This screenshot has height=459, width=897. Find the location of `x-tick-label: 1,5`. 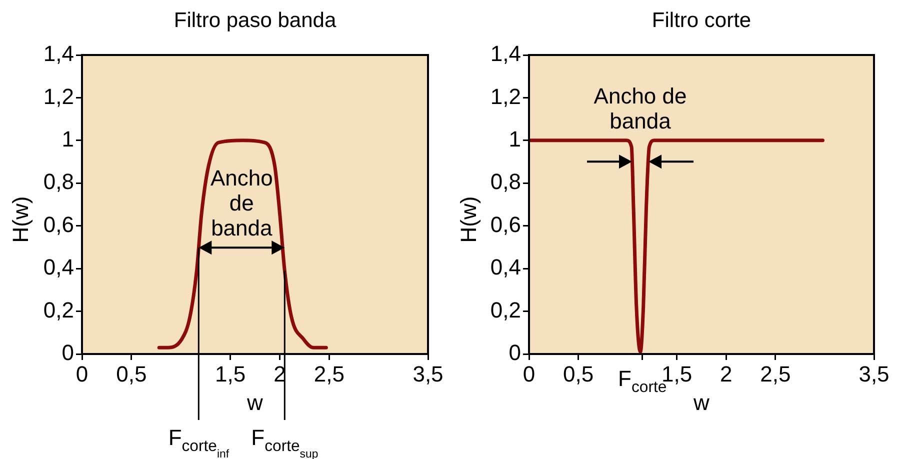

x-tick-label: 1,5 is located at coordinates (230, 373).